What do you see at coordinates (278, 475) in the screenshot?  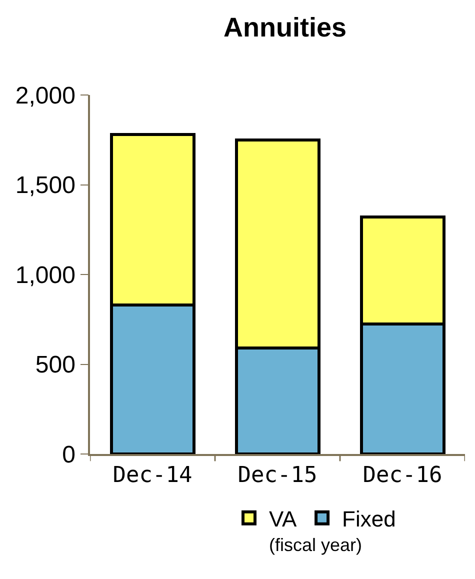 I see `x-tick-label: Dec-15` at bounding box center [278, 475].